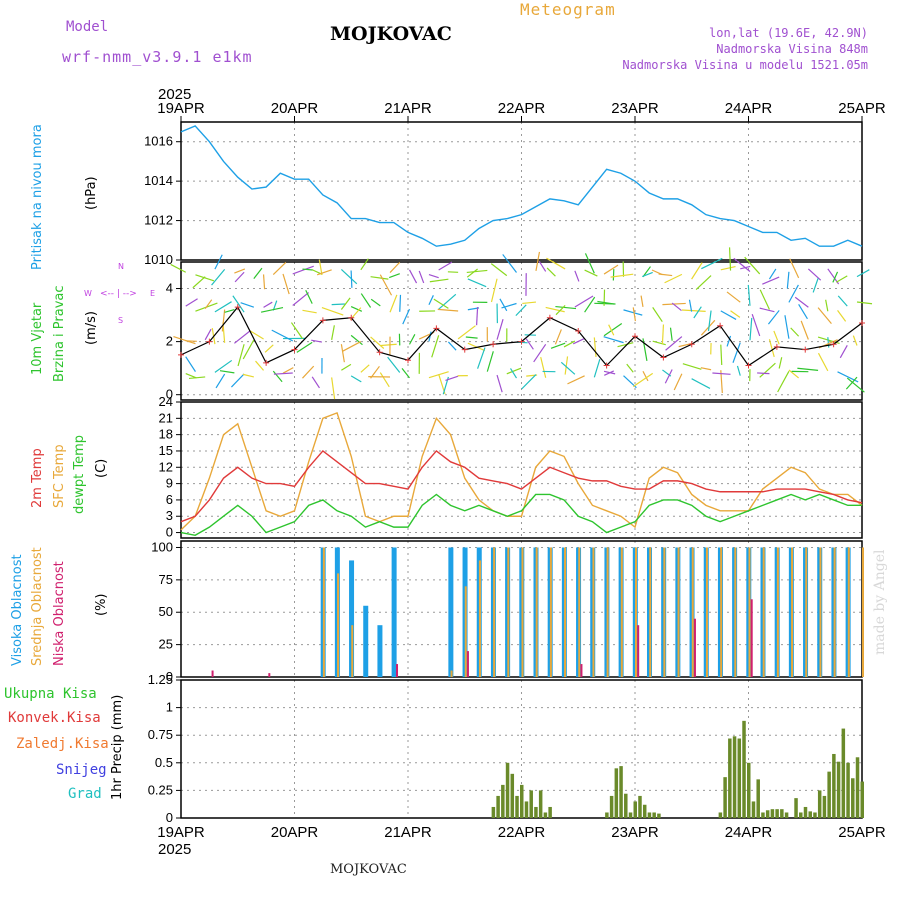  I want to click on top-day-label: 21APR, so click(408, 108).